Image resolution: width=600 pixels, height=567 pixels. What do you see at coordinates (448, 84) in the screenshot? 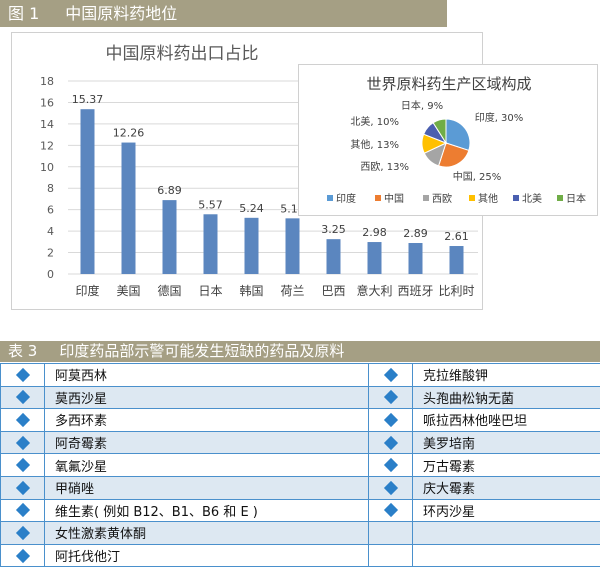
I see `pie-chart-title: 世界原料药生产区域构成` at bounding box center [448, 84].